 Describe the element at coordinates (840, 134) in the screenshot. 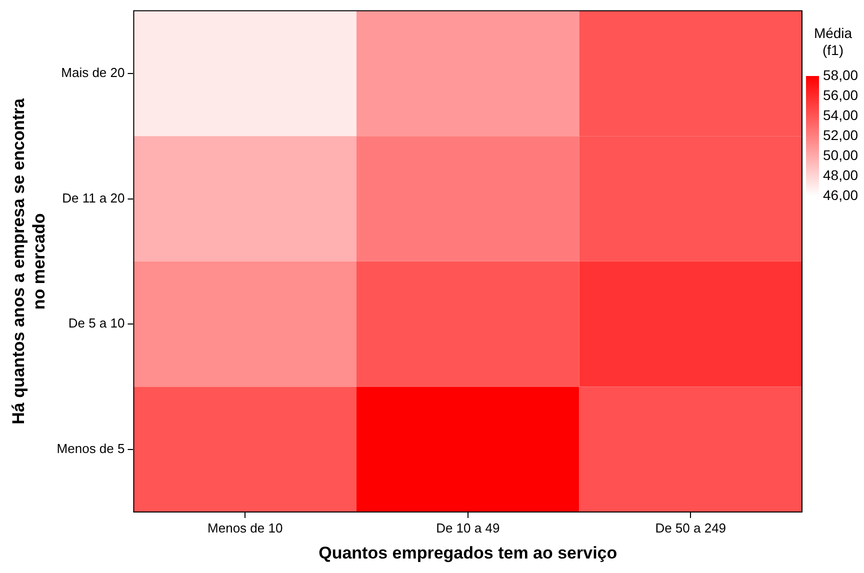

I see `color-bar-label: 52,00` at that location.